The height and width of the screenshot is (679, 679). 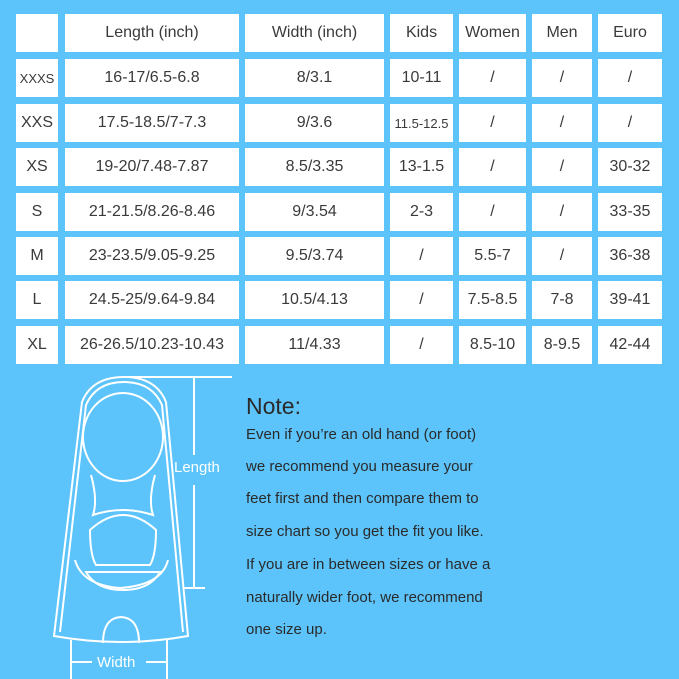 What do you see at coordinates (152, 212) in the screenshot?
I see `table-cell: 21-21.5/8.26-8.46` at bounding box center [152, 212].